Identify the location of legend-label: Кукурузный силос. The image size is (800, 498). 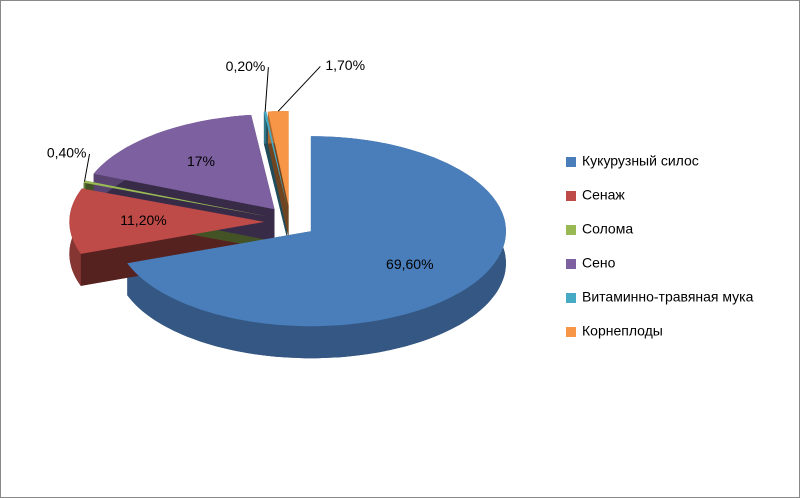
(640, 161).